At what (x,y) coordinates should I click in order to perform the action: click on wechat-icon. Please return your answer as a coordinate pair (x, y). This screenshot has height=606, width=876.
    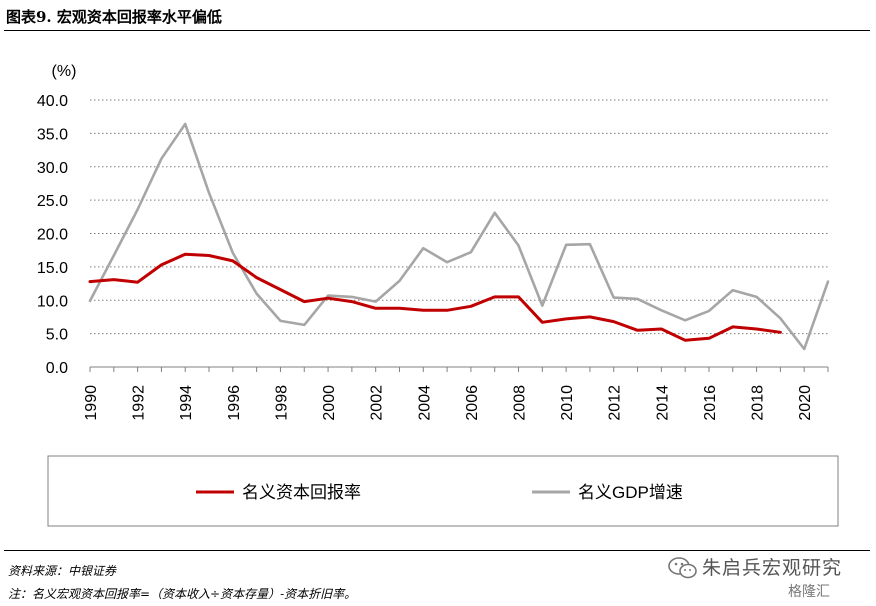
    Looking at the image, I should click on (682, 568).